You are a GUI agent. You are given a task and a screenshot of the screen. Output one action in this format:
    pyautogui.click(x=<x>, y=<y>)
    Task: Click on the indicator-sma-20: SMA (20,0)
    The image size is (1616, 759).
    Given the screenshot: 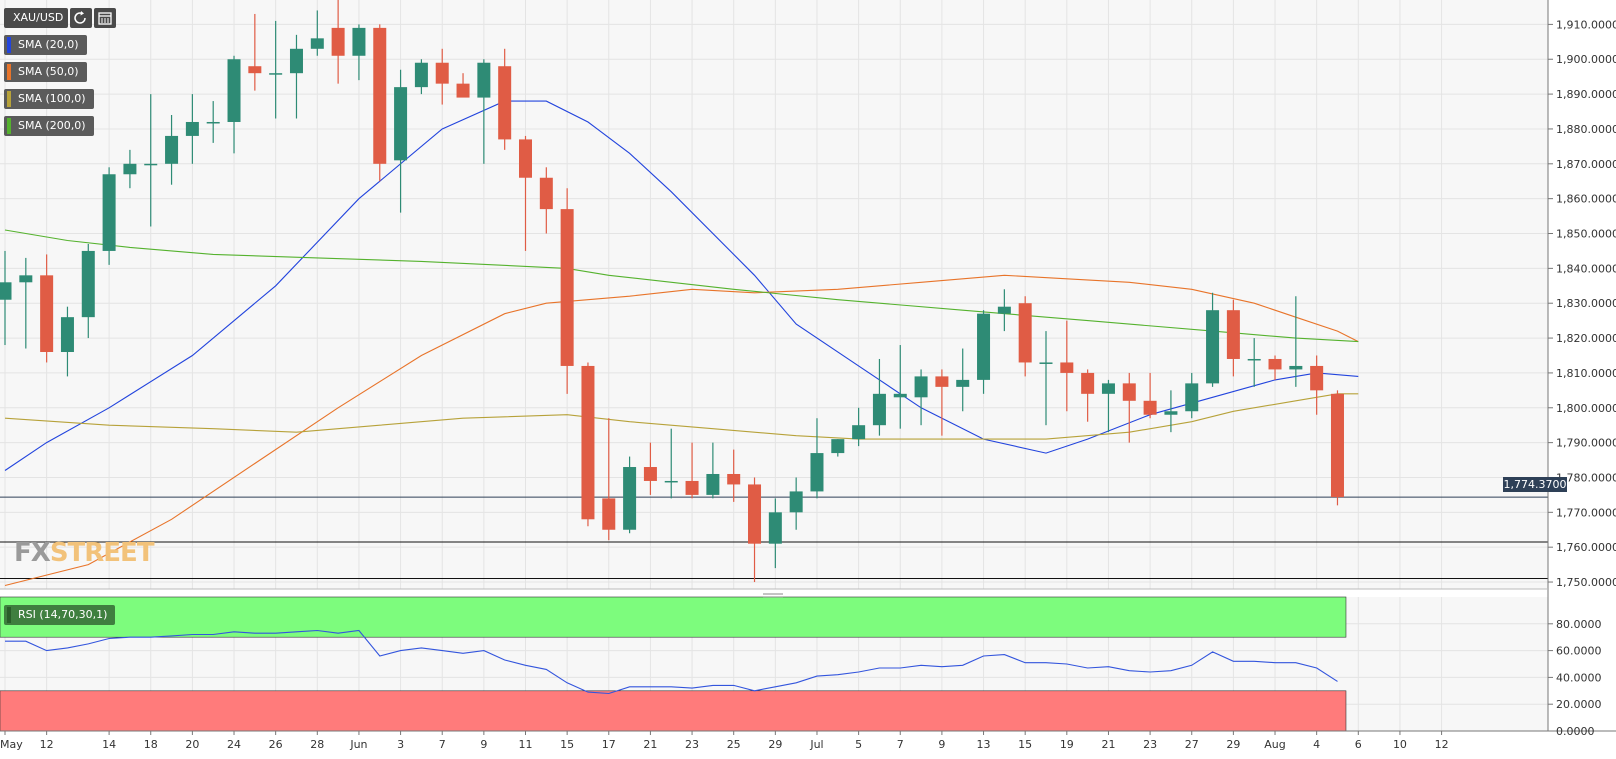 What is the action you would take?
    pyautogui.click(x=45, y=45)
    